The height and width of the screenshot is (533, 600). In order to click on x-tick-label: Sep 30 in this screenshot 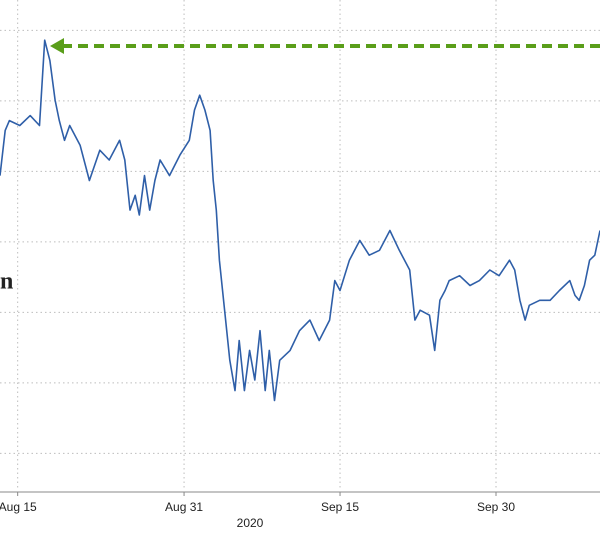, I will do `click(496, 507)`.